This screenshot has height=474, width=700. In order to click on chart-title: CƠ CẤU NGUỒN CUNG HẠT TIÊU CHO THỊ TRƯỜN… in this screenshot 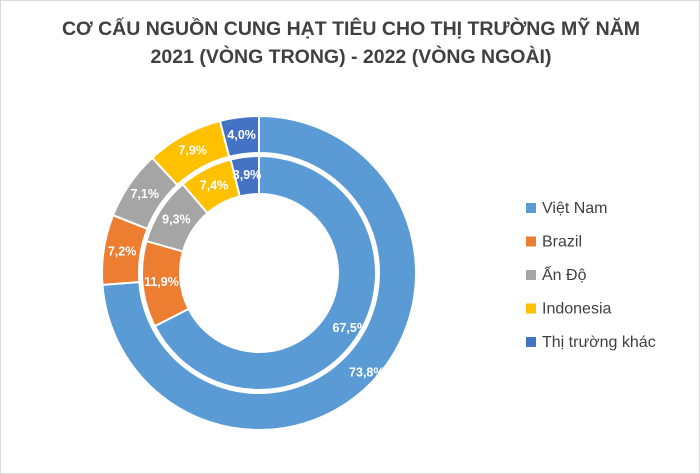, I will do `click(351, 43)`.